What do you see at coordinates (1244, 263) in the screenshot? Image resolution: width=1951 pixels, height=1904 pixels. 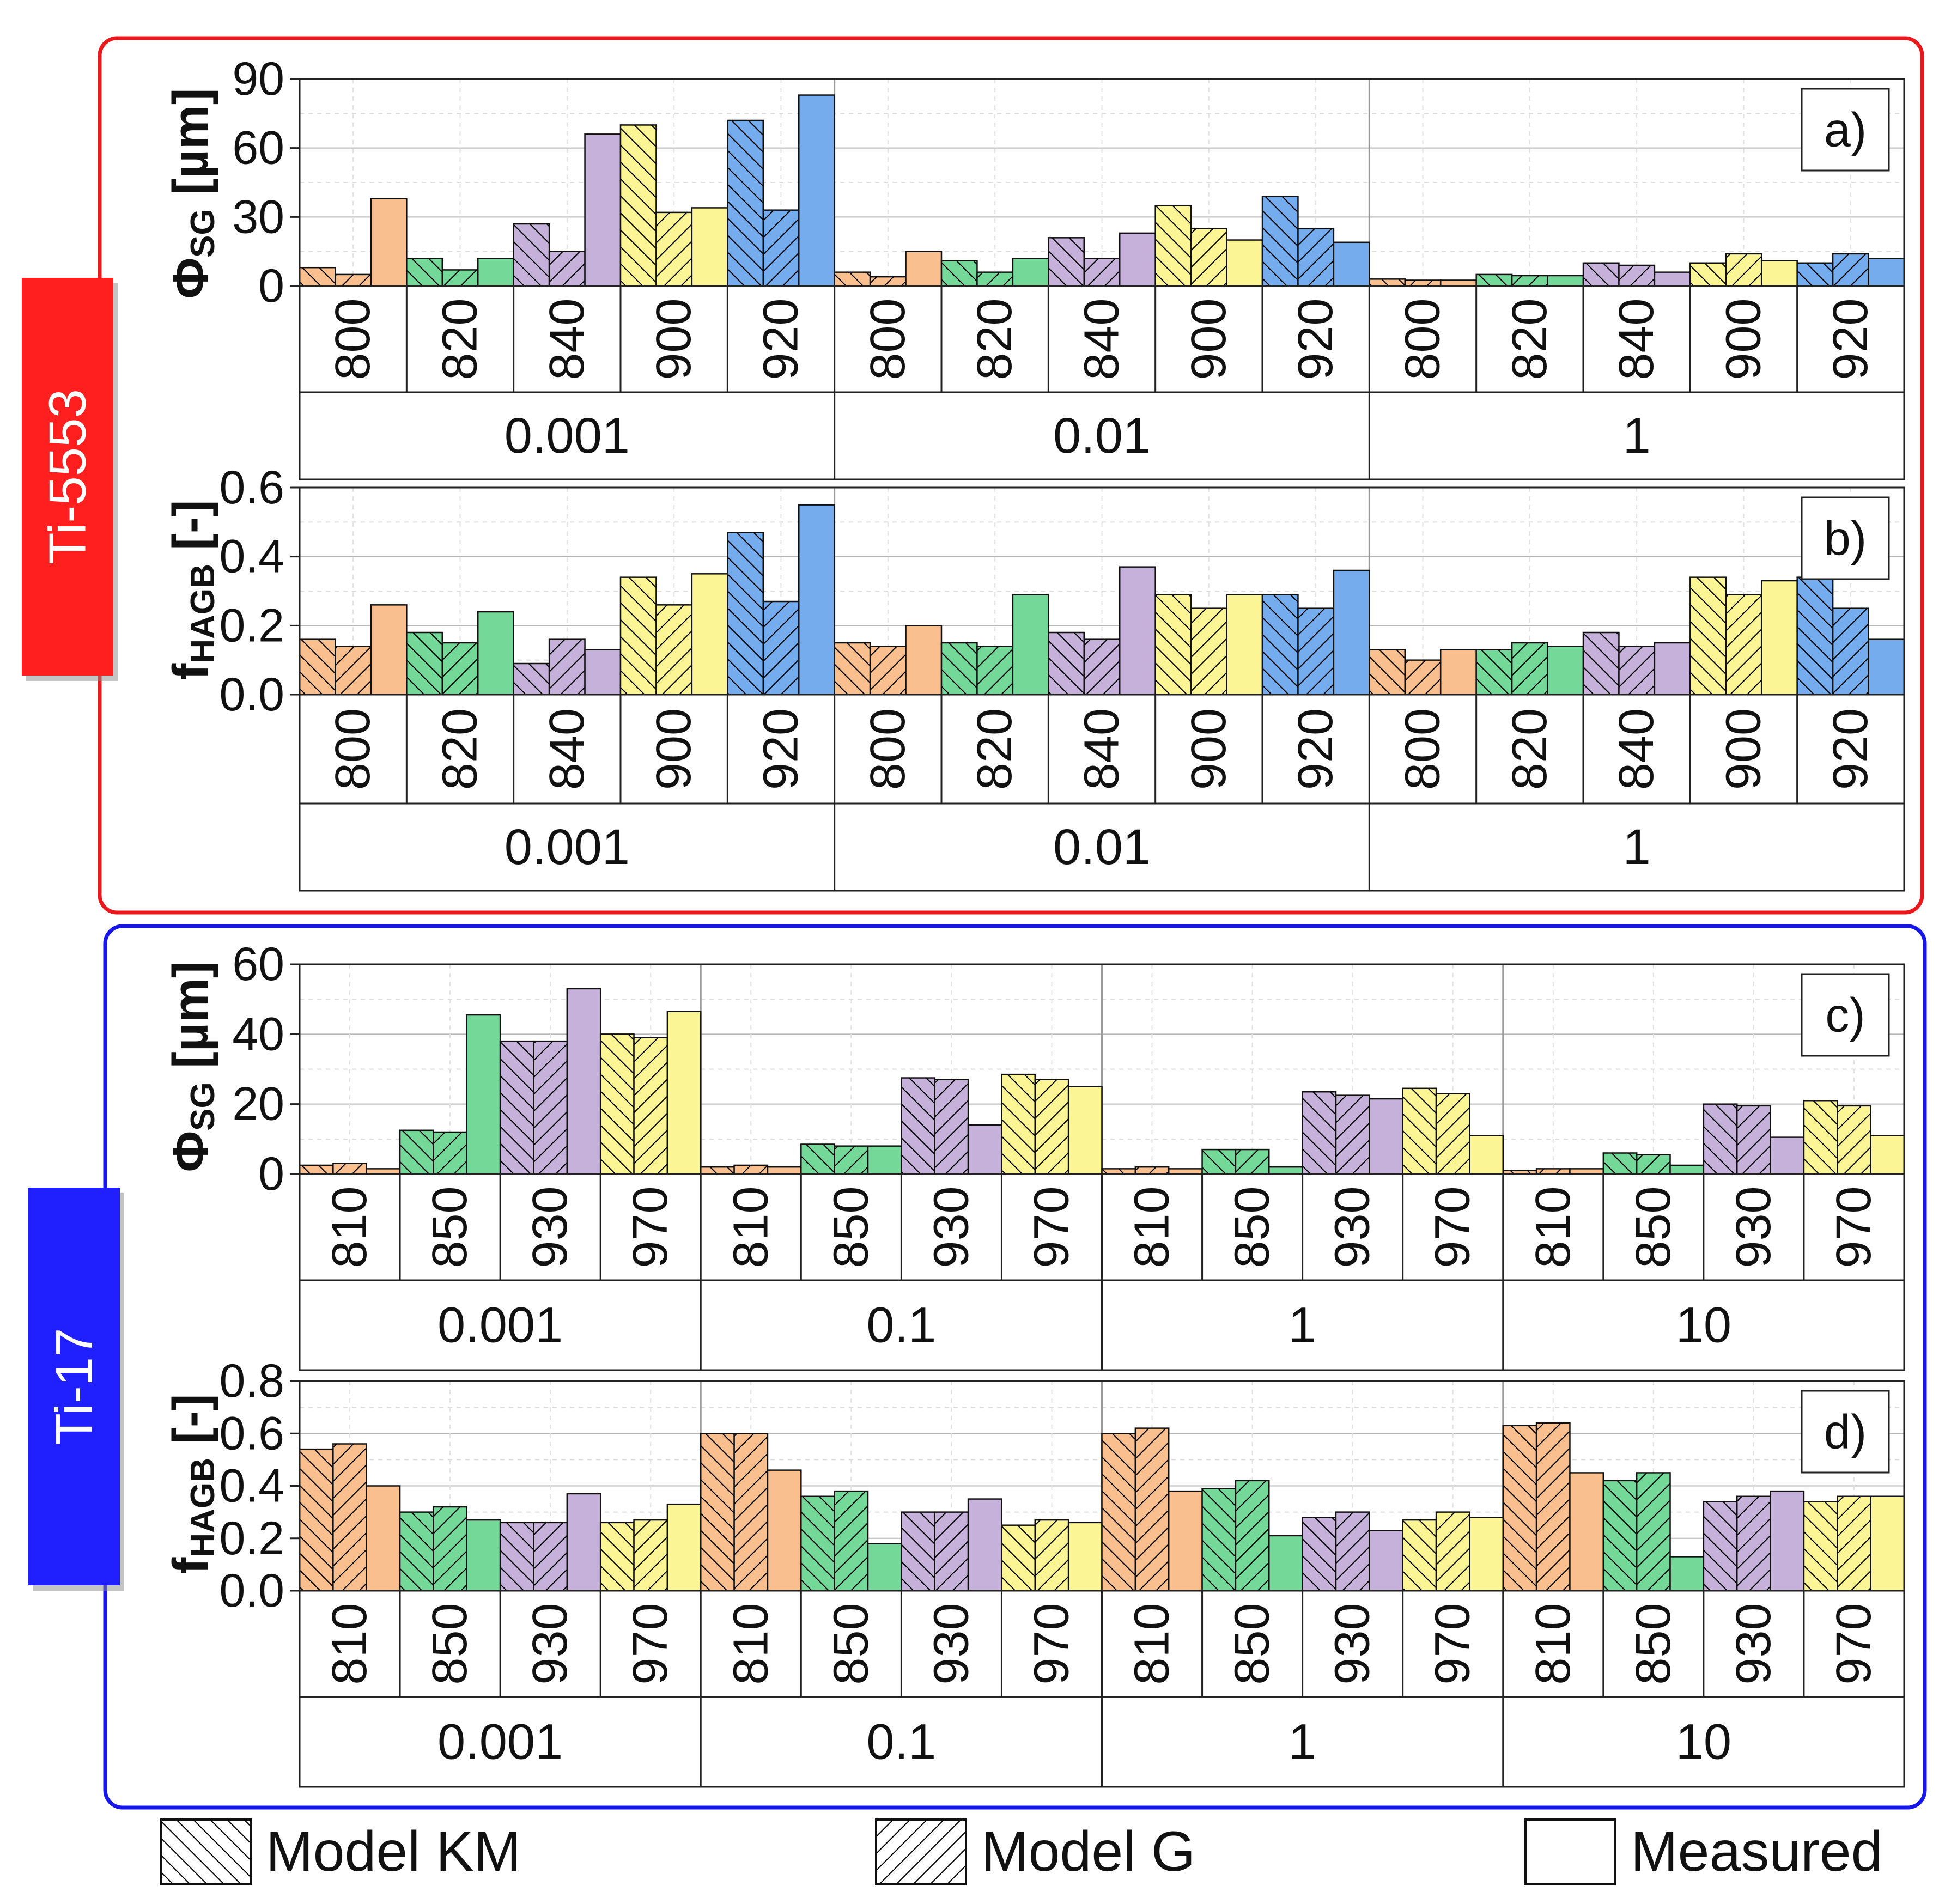 I see `bar-measured-0.01-900` at bounding box center [1244, 263].